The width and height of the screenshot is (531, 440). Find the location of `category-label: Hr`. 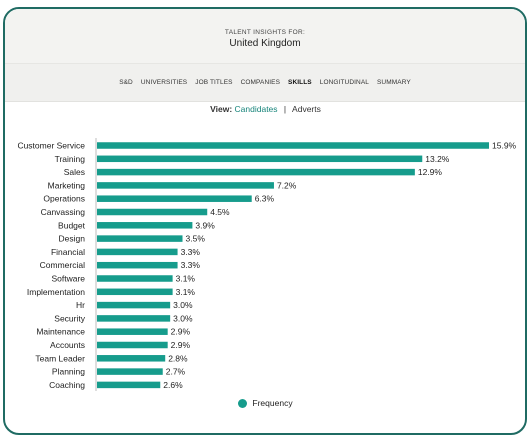

category-label: Hr is located at coordinates (80, 305).